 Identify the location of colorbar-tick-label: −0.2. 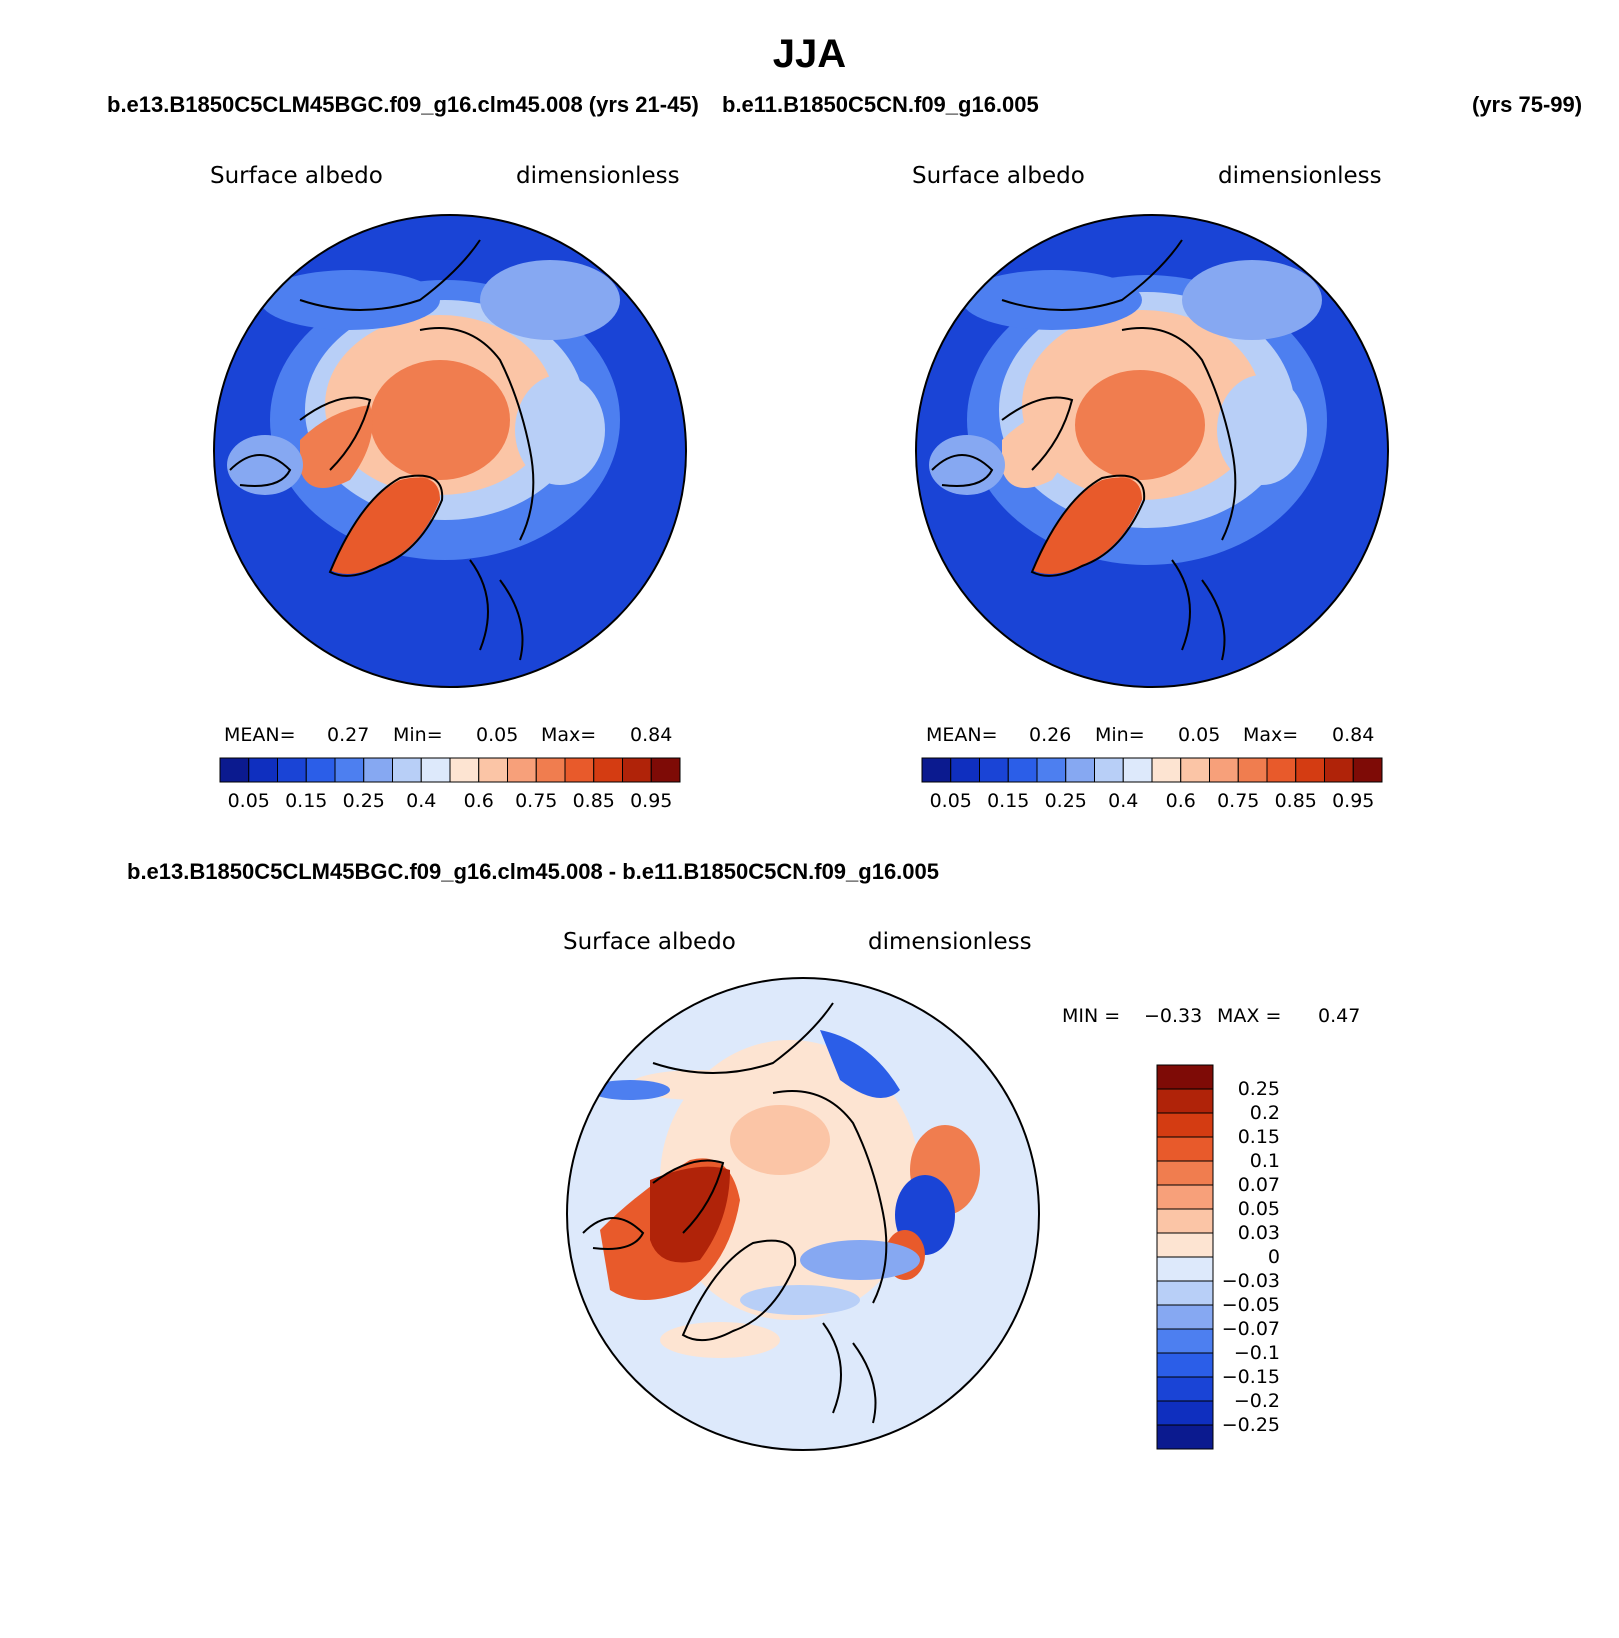
(1256, 1401).